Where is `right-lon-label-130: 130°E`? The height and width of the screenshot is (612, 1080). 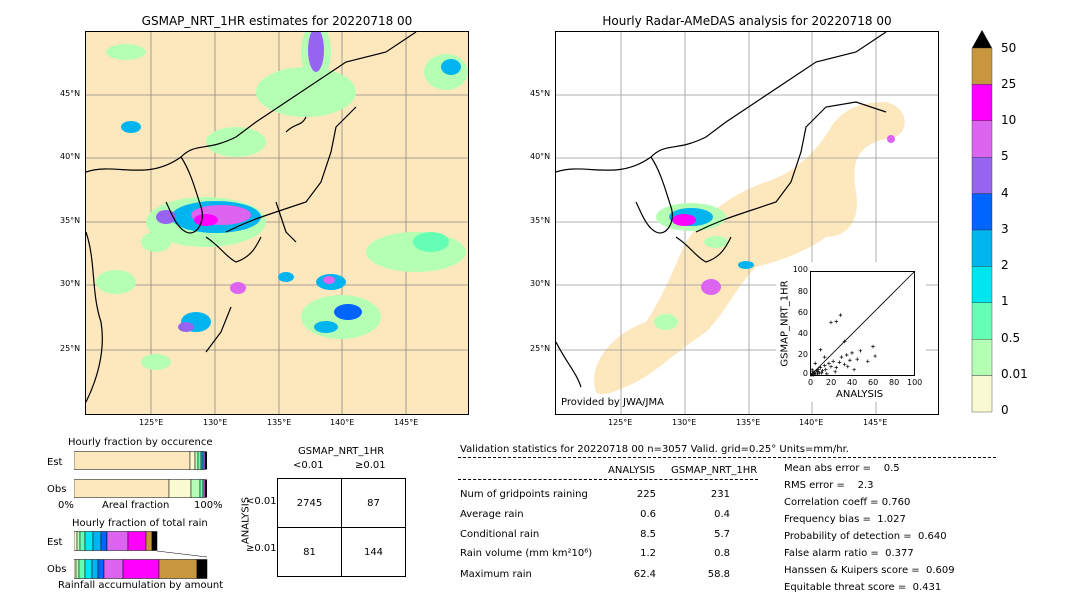
right-lon-label-130: 130°E is located at coordinates (684, 422).